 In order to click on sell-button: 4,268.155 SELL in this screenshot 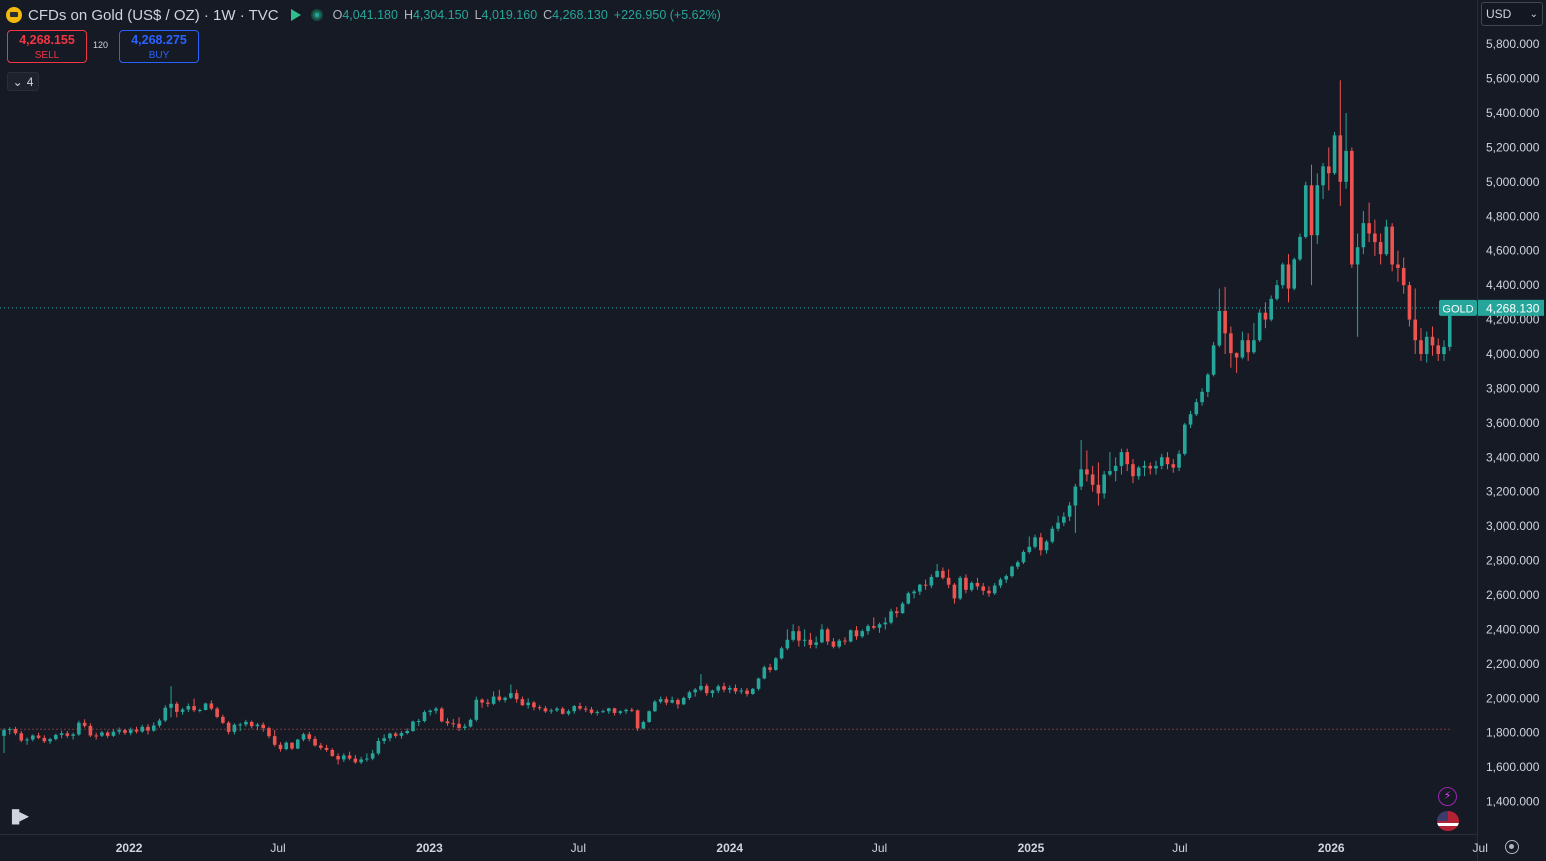, I will do `click(47, 46)`.